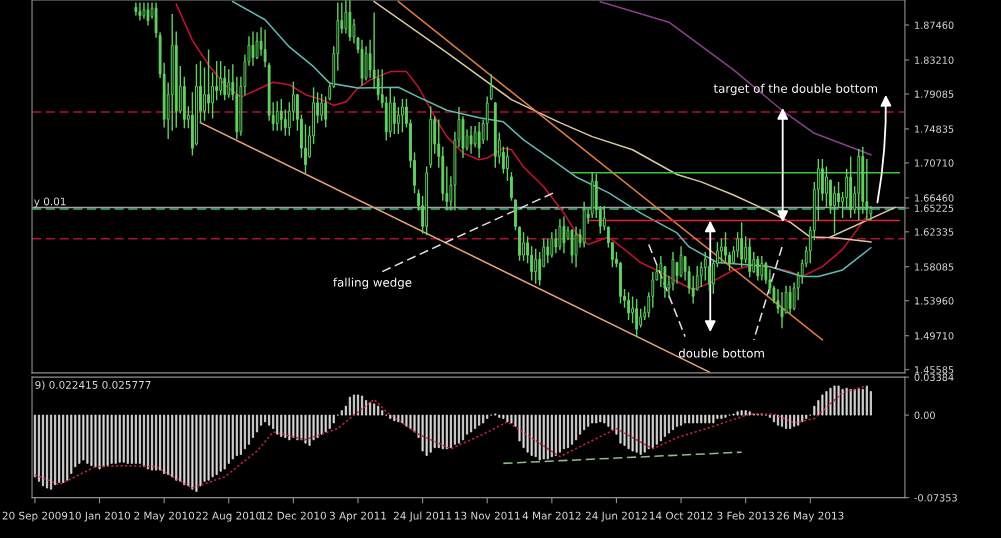 The width and height of the screenshot is (1001, 538). I want to click on y-tick-label: 1.65225, so click(934, 208).